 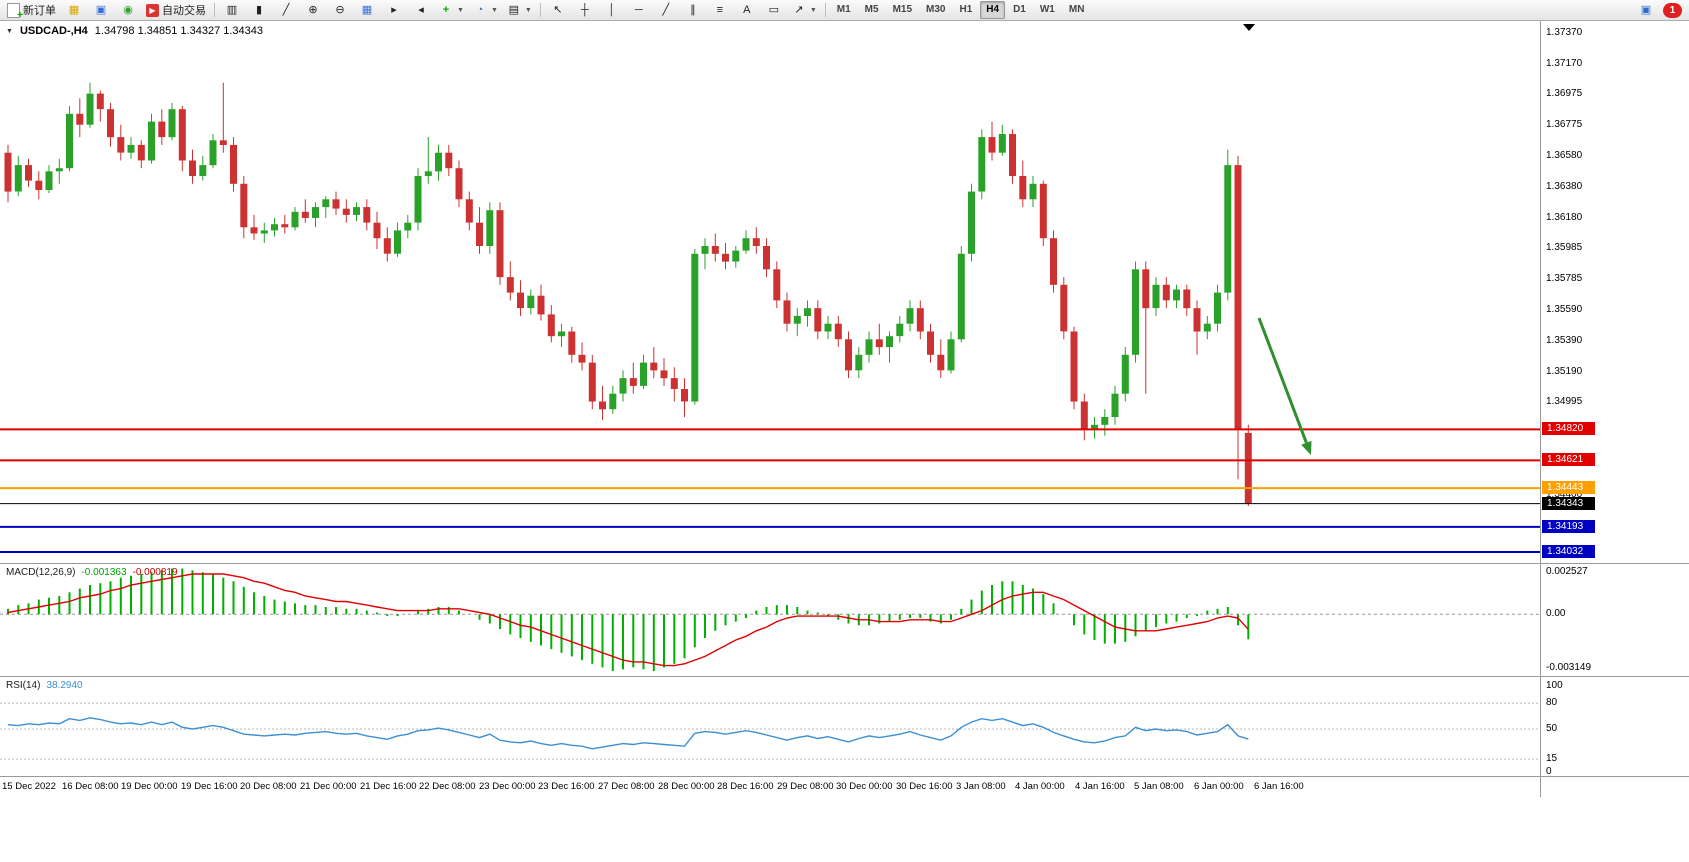 I want to click on time-tick: 15 Dec 2022, so click(x=29, y=786).